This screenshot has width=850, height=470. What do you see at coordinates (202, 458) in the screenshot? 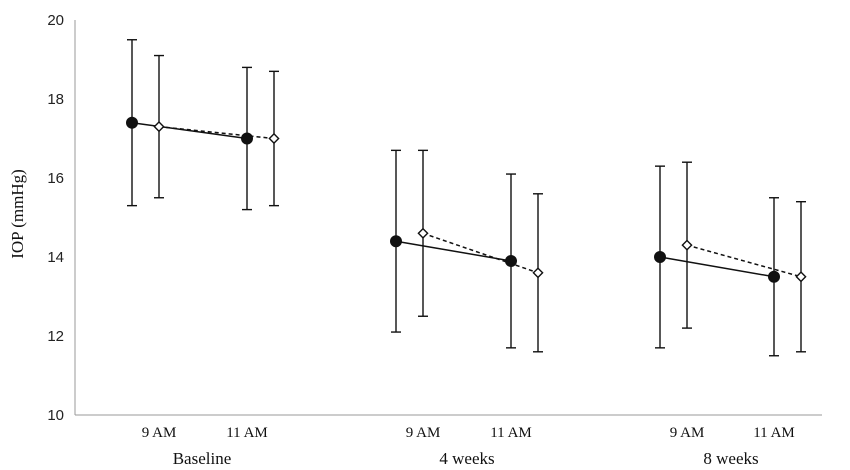
I see `x-group-label: Baseline` at bounding box center [202, 458].